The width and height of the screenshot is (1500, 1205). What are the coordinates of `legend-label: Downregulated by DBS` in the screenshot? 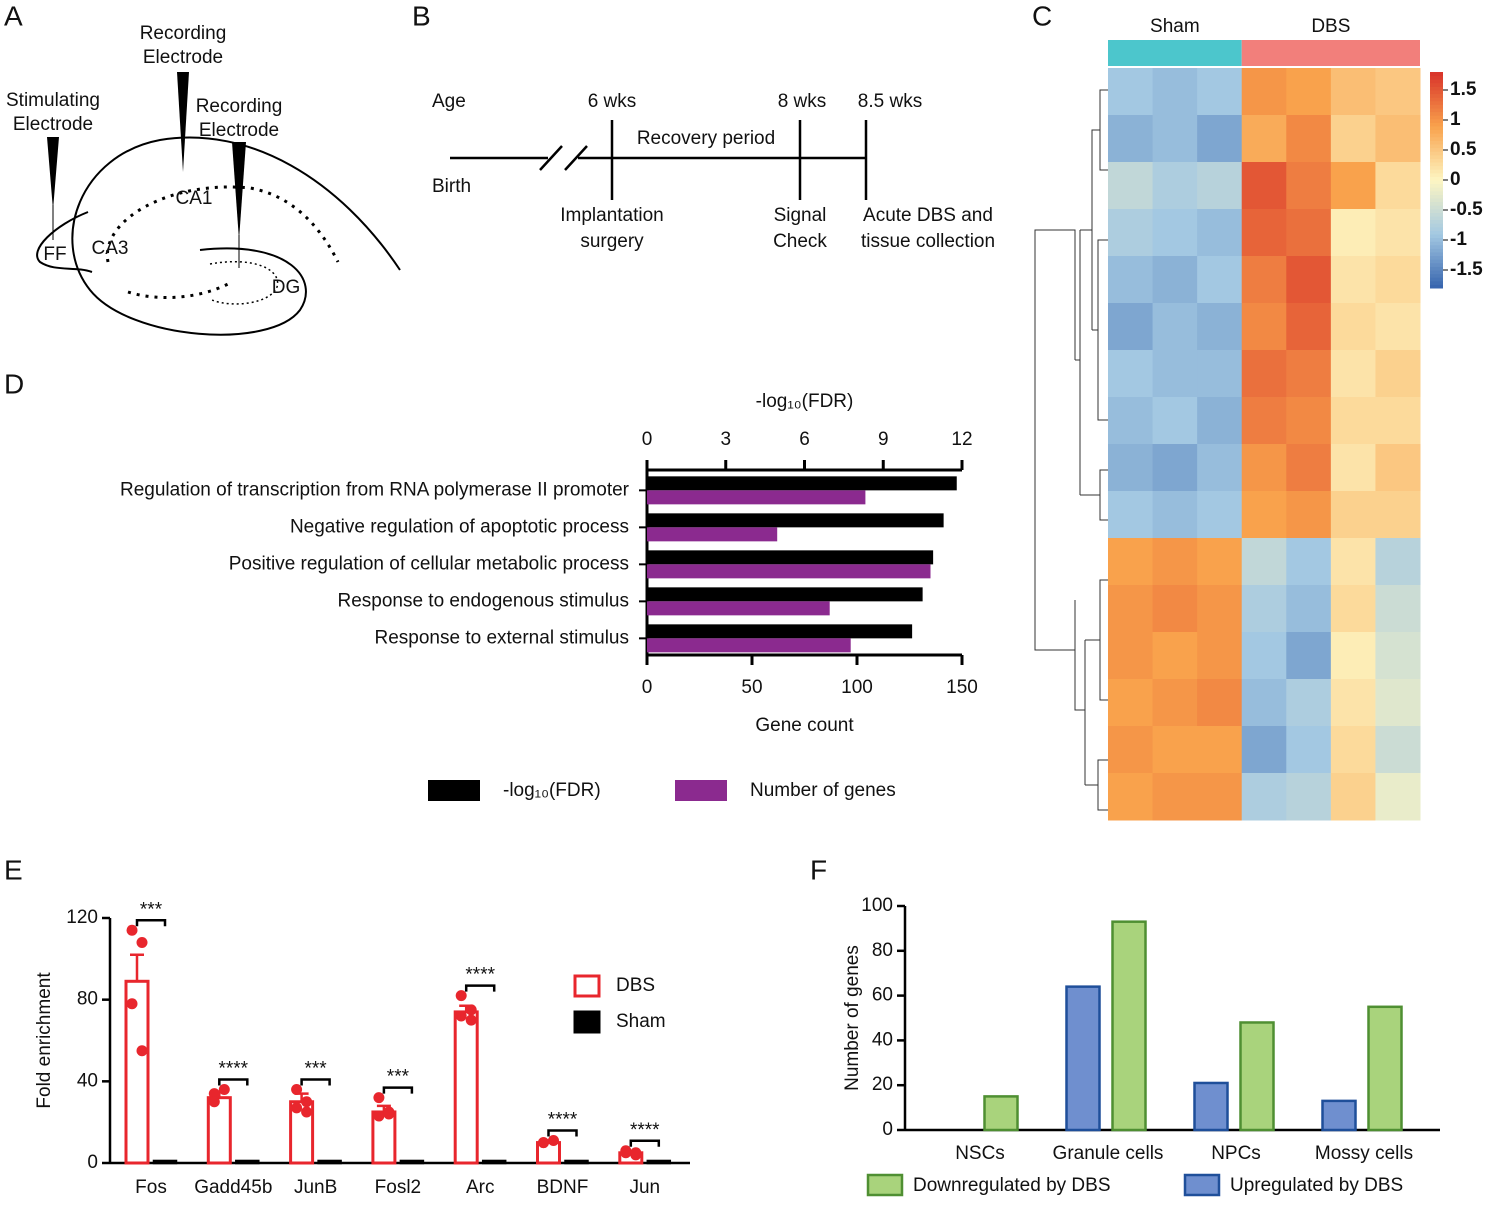 It's located at (1012, 1185).